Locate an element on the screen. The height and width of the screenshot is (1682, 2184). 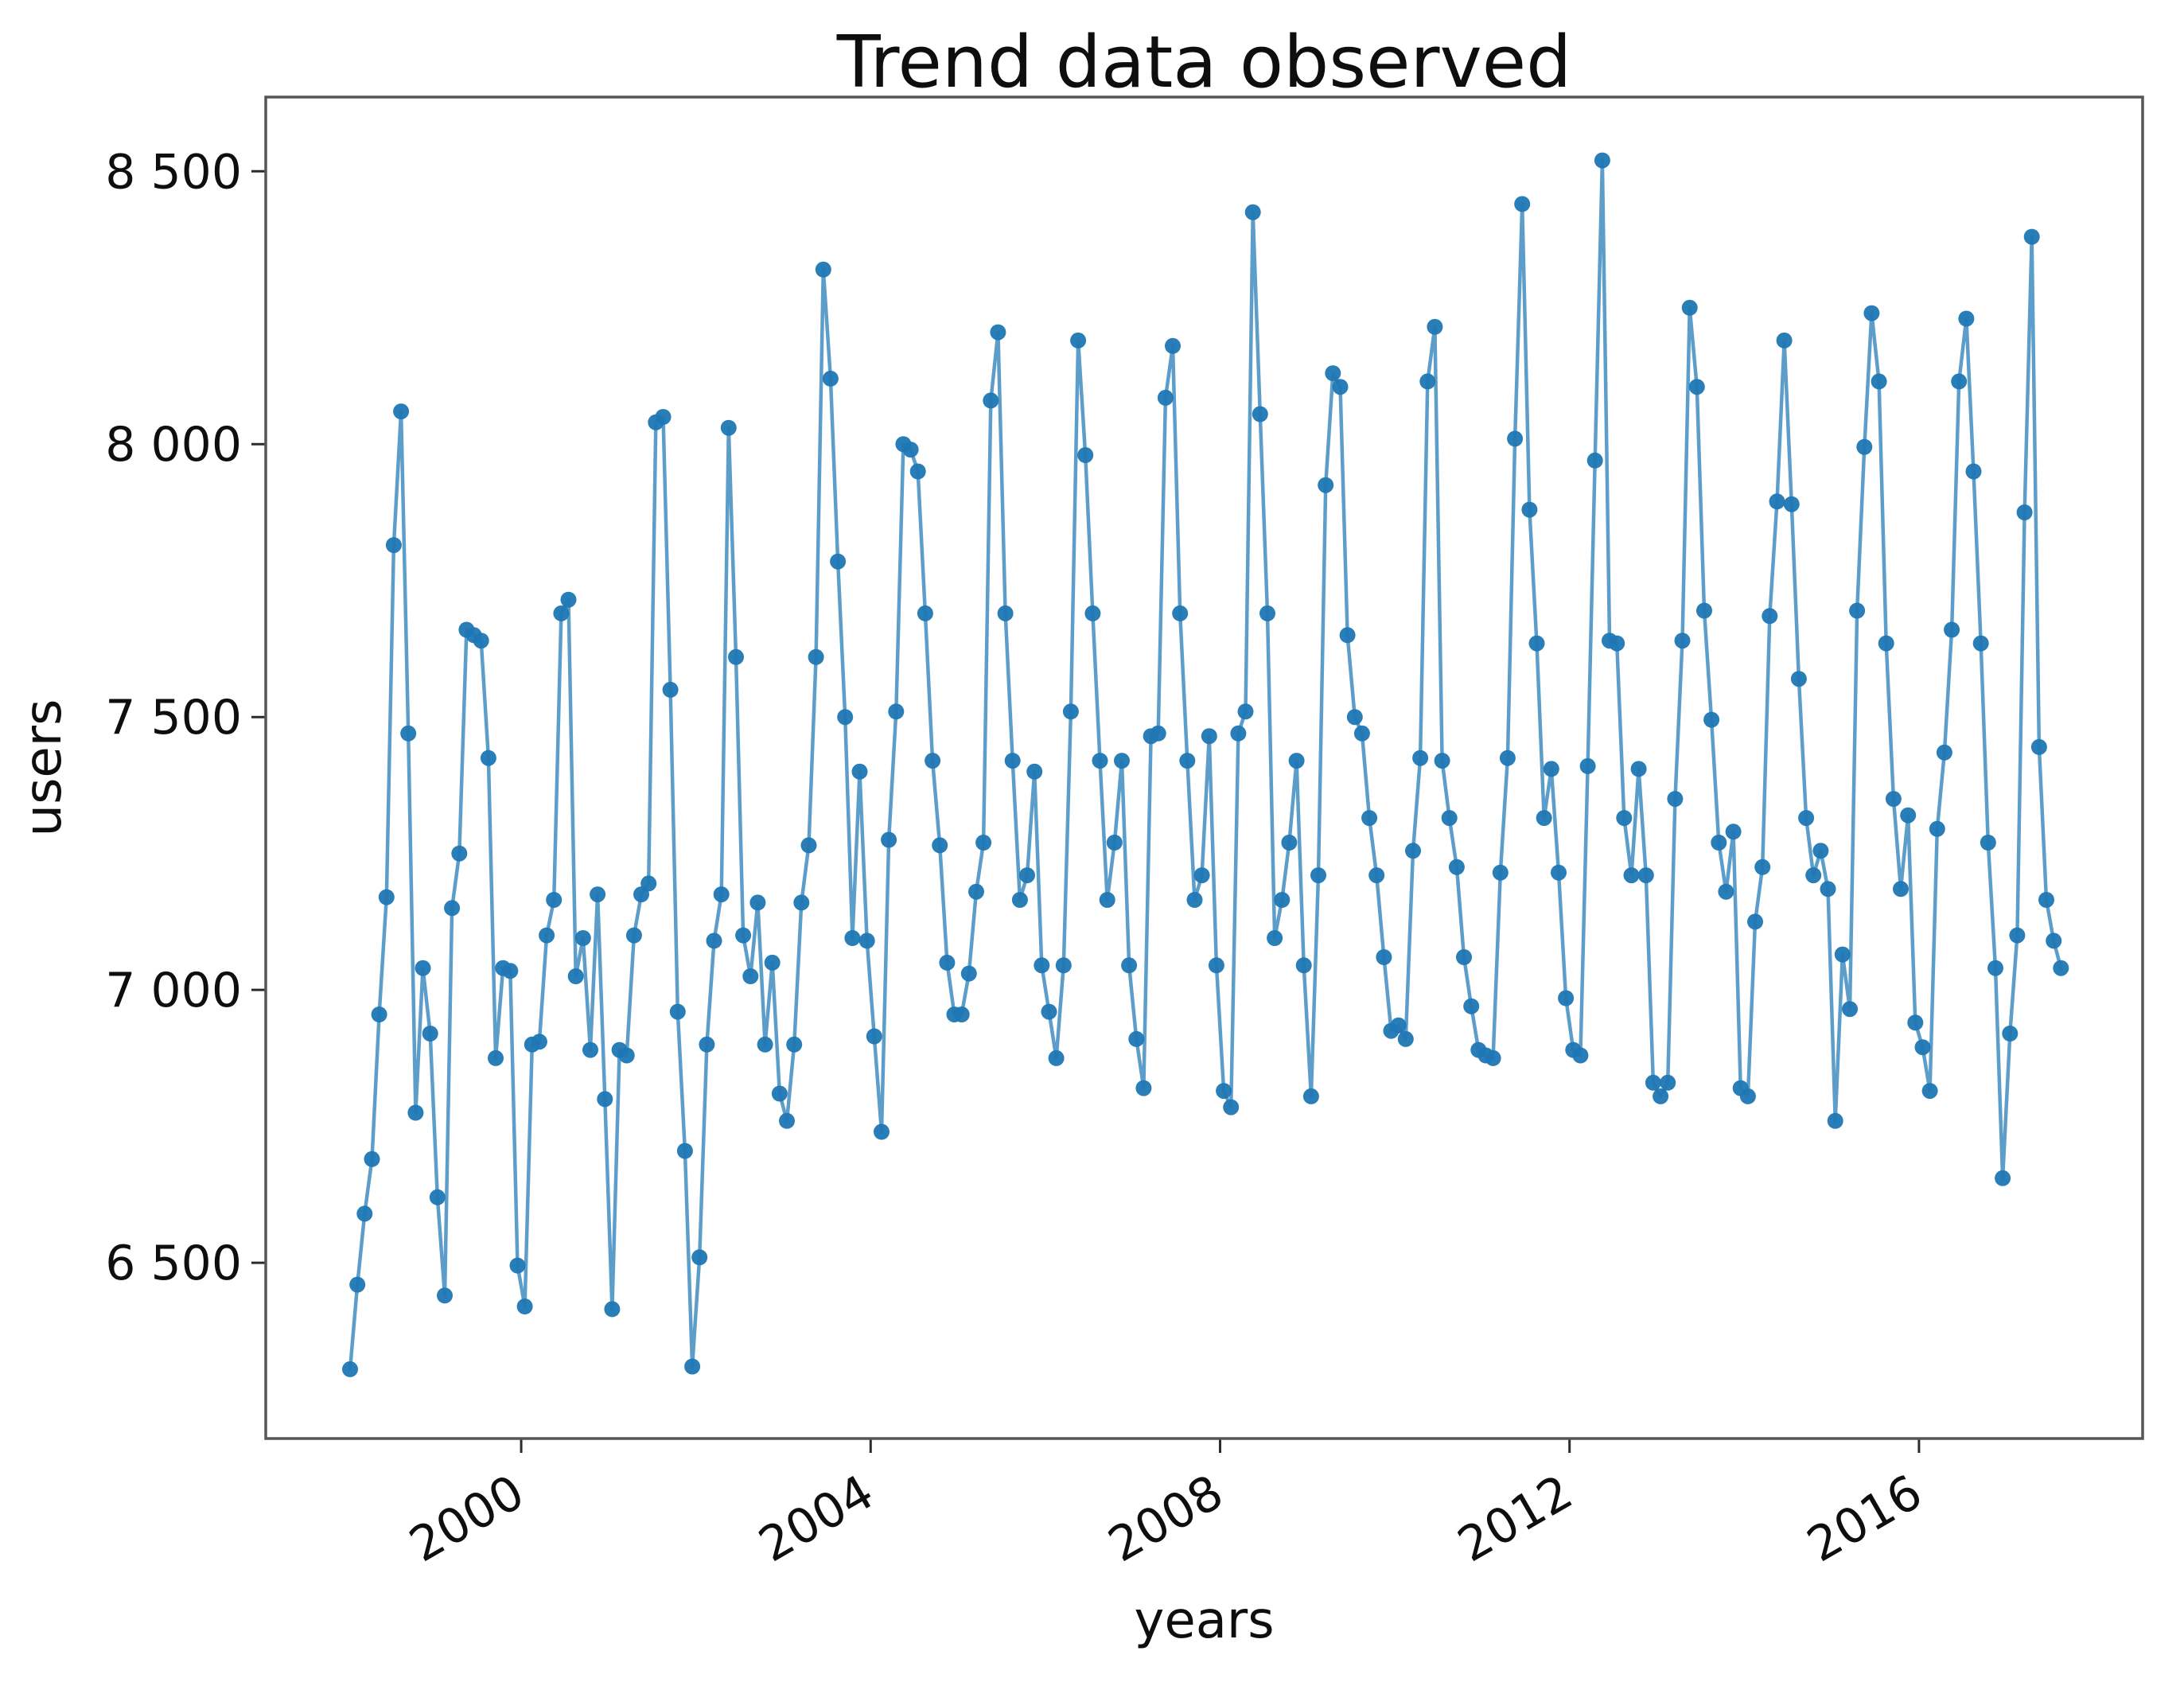
y-tick-label: 7 000 is located at coordinates (173, 990).